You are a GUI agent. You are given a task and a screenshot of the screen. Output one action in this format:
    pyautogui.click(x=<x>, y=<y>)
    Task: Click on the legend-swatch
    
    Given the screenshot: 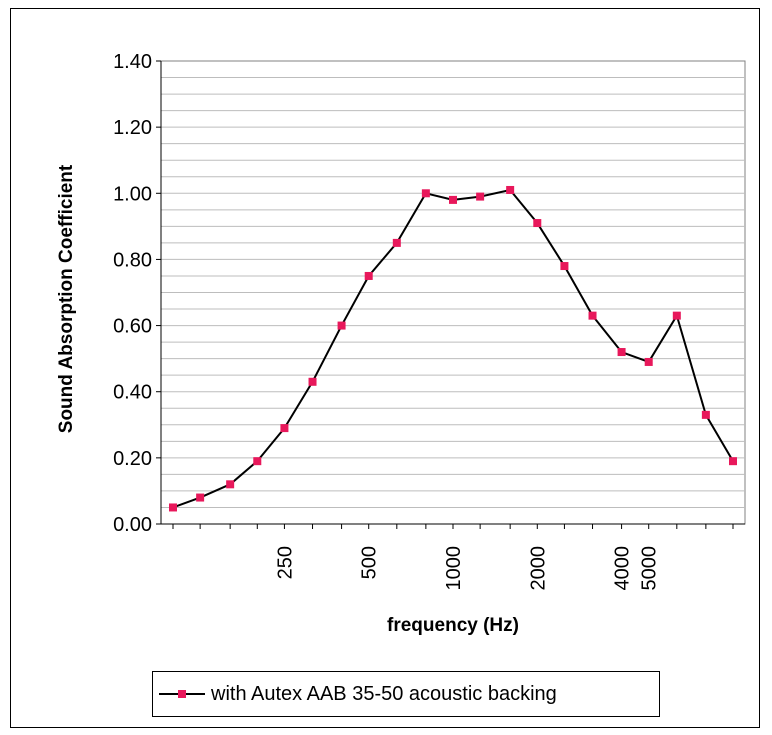 What is the action you would take?
    pyautogui.click(x=182, y=694)
    